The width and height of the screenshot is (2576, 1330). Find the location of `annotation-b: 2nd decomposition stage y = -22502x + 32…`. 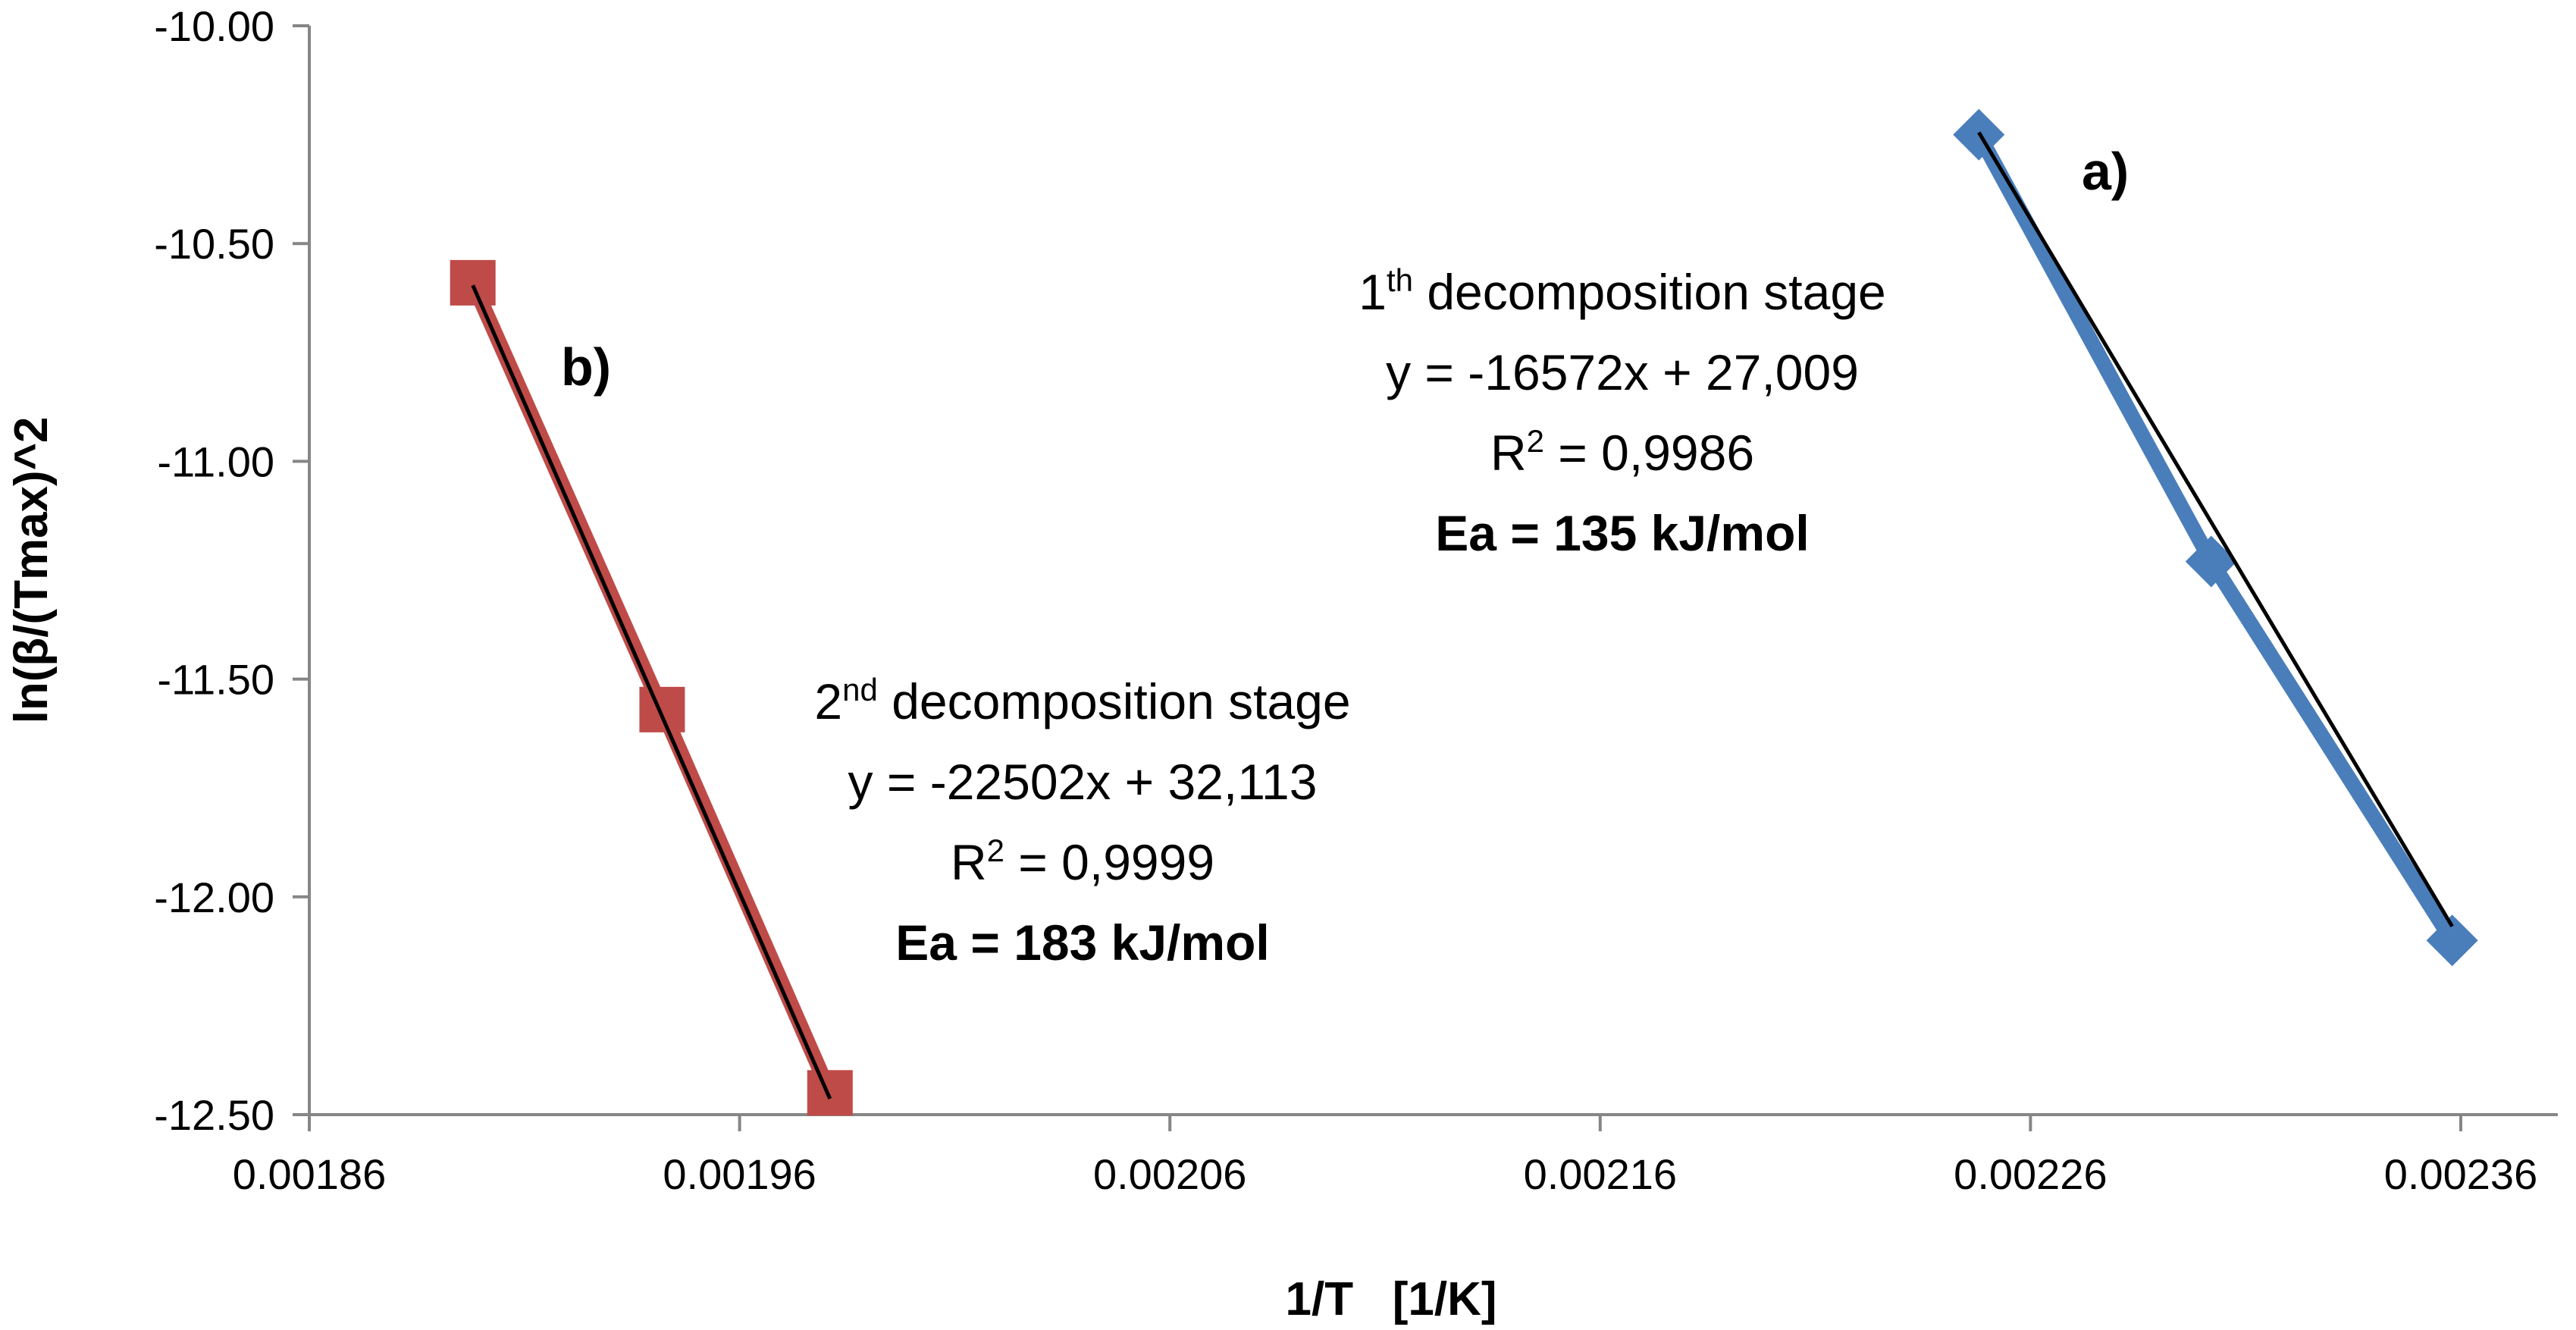

annotation-b: 2nd decomposition stage y = -22502x + 32… is located at coordinates (1082, 821).